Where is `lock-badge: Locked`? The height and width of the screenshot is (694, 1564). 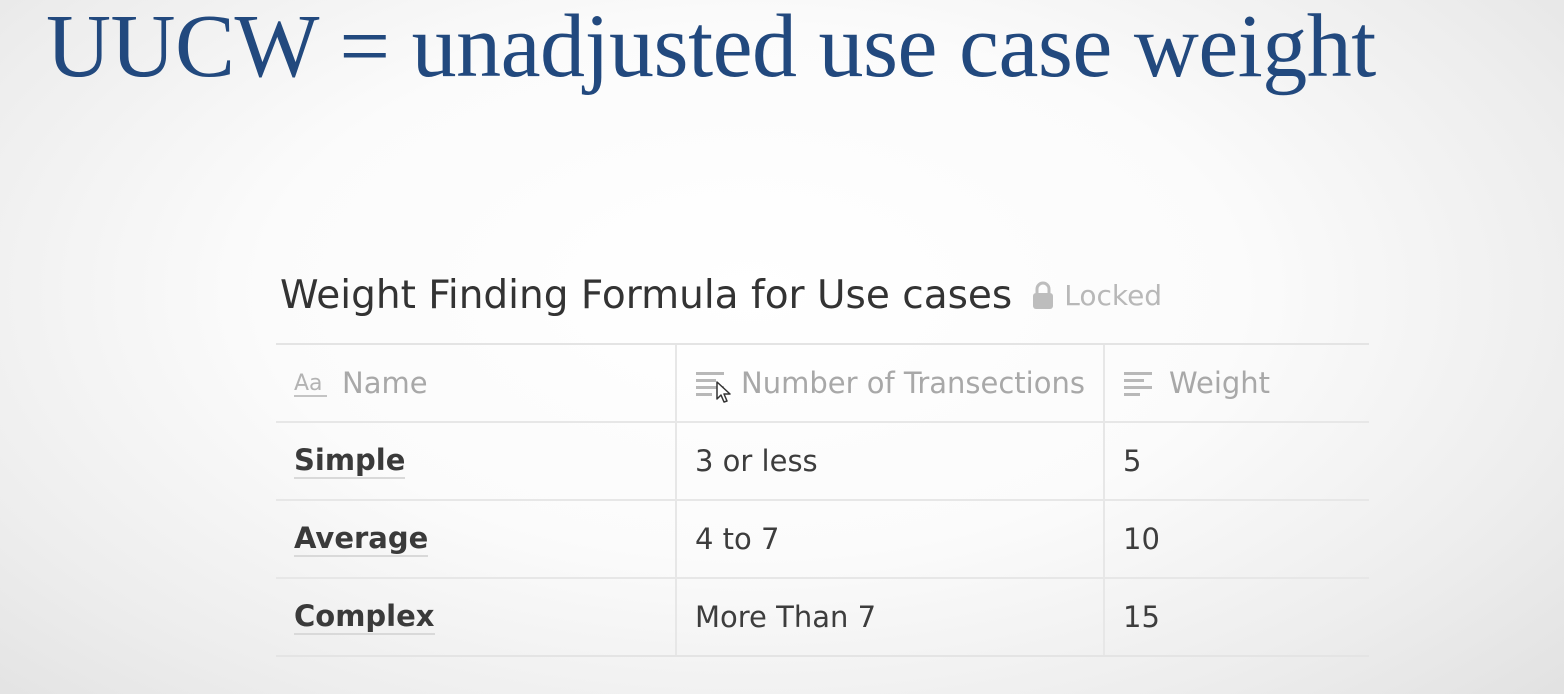 lock-badge: Locked is located at coordinates (1097, 295).